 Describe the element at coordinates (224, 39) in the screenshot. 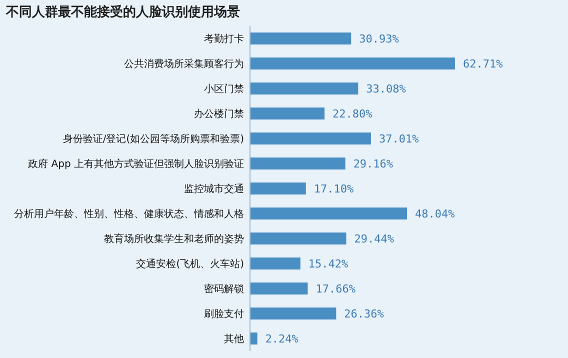

I see `y-tick-label: 考勤打卡` at that location.